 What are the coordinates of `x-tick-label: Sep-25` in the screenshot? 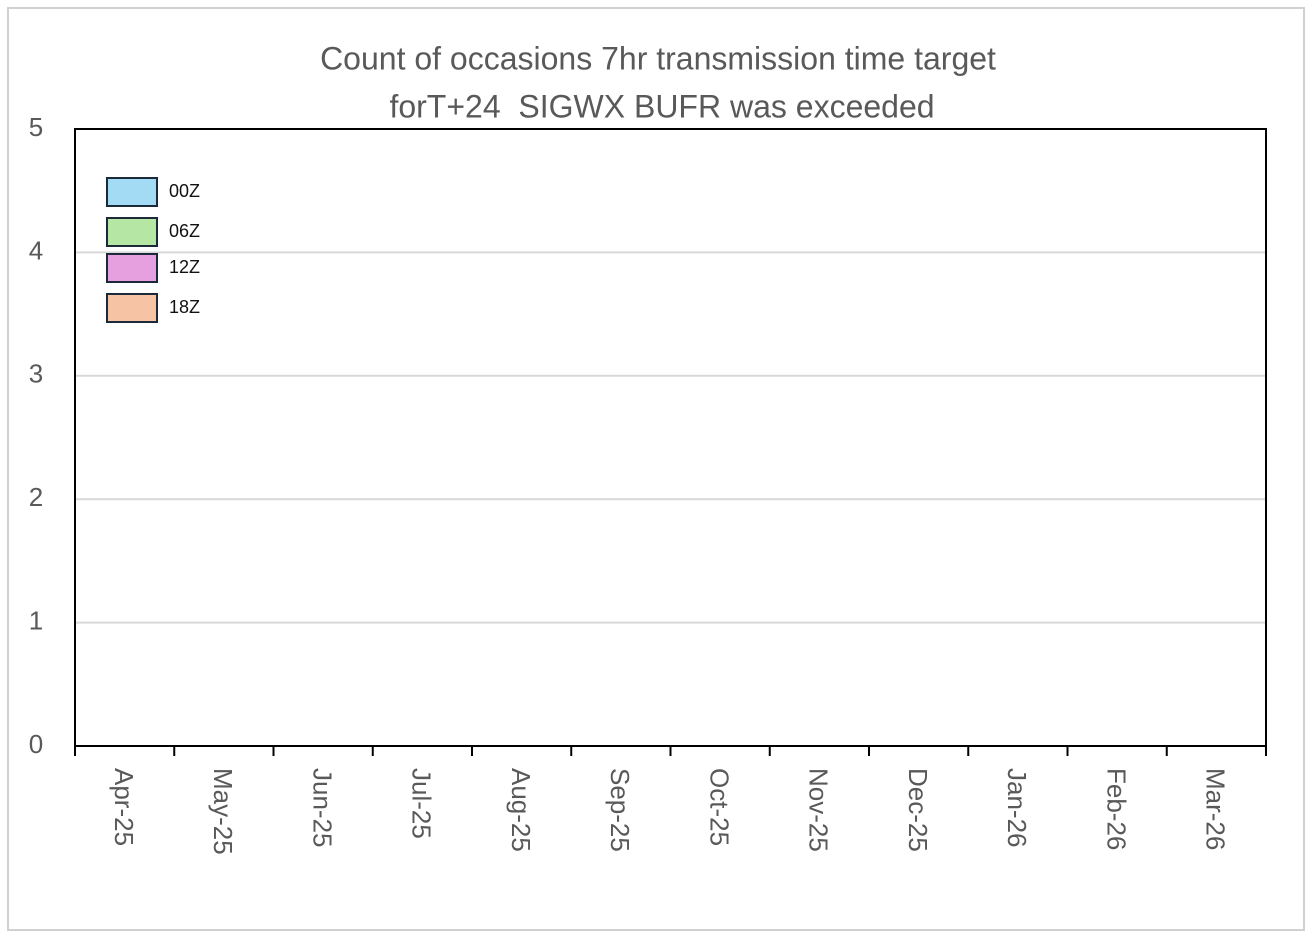 It's located at (620, 810).